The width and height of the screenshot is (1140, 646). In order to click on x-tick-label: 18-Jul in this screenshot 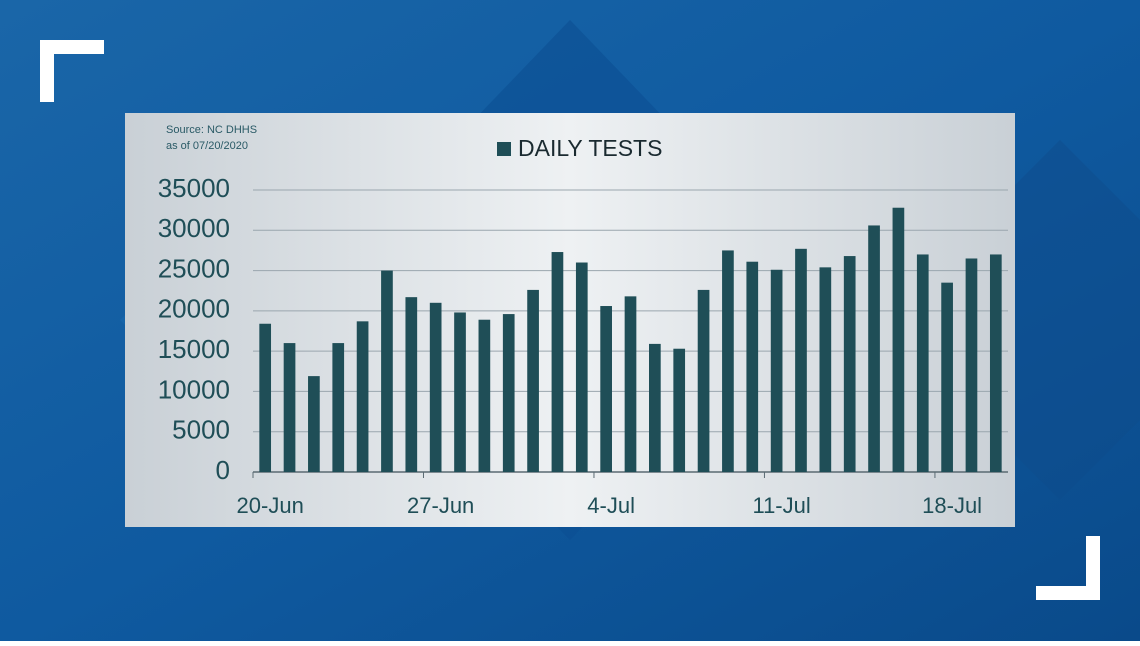, I will do `click(952, 505)`.